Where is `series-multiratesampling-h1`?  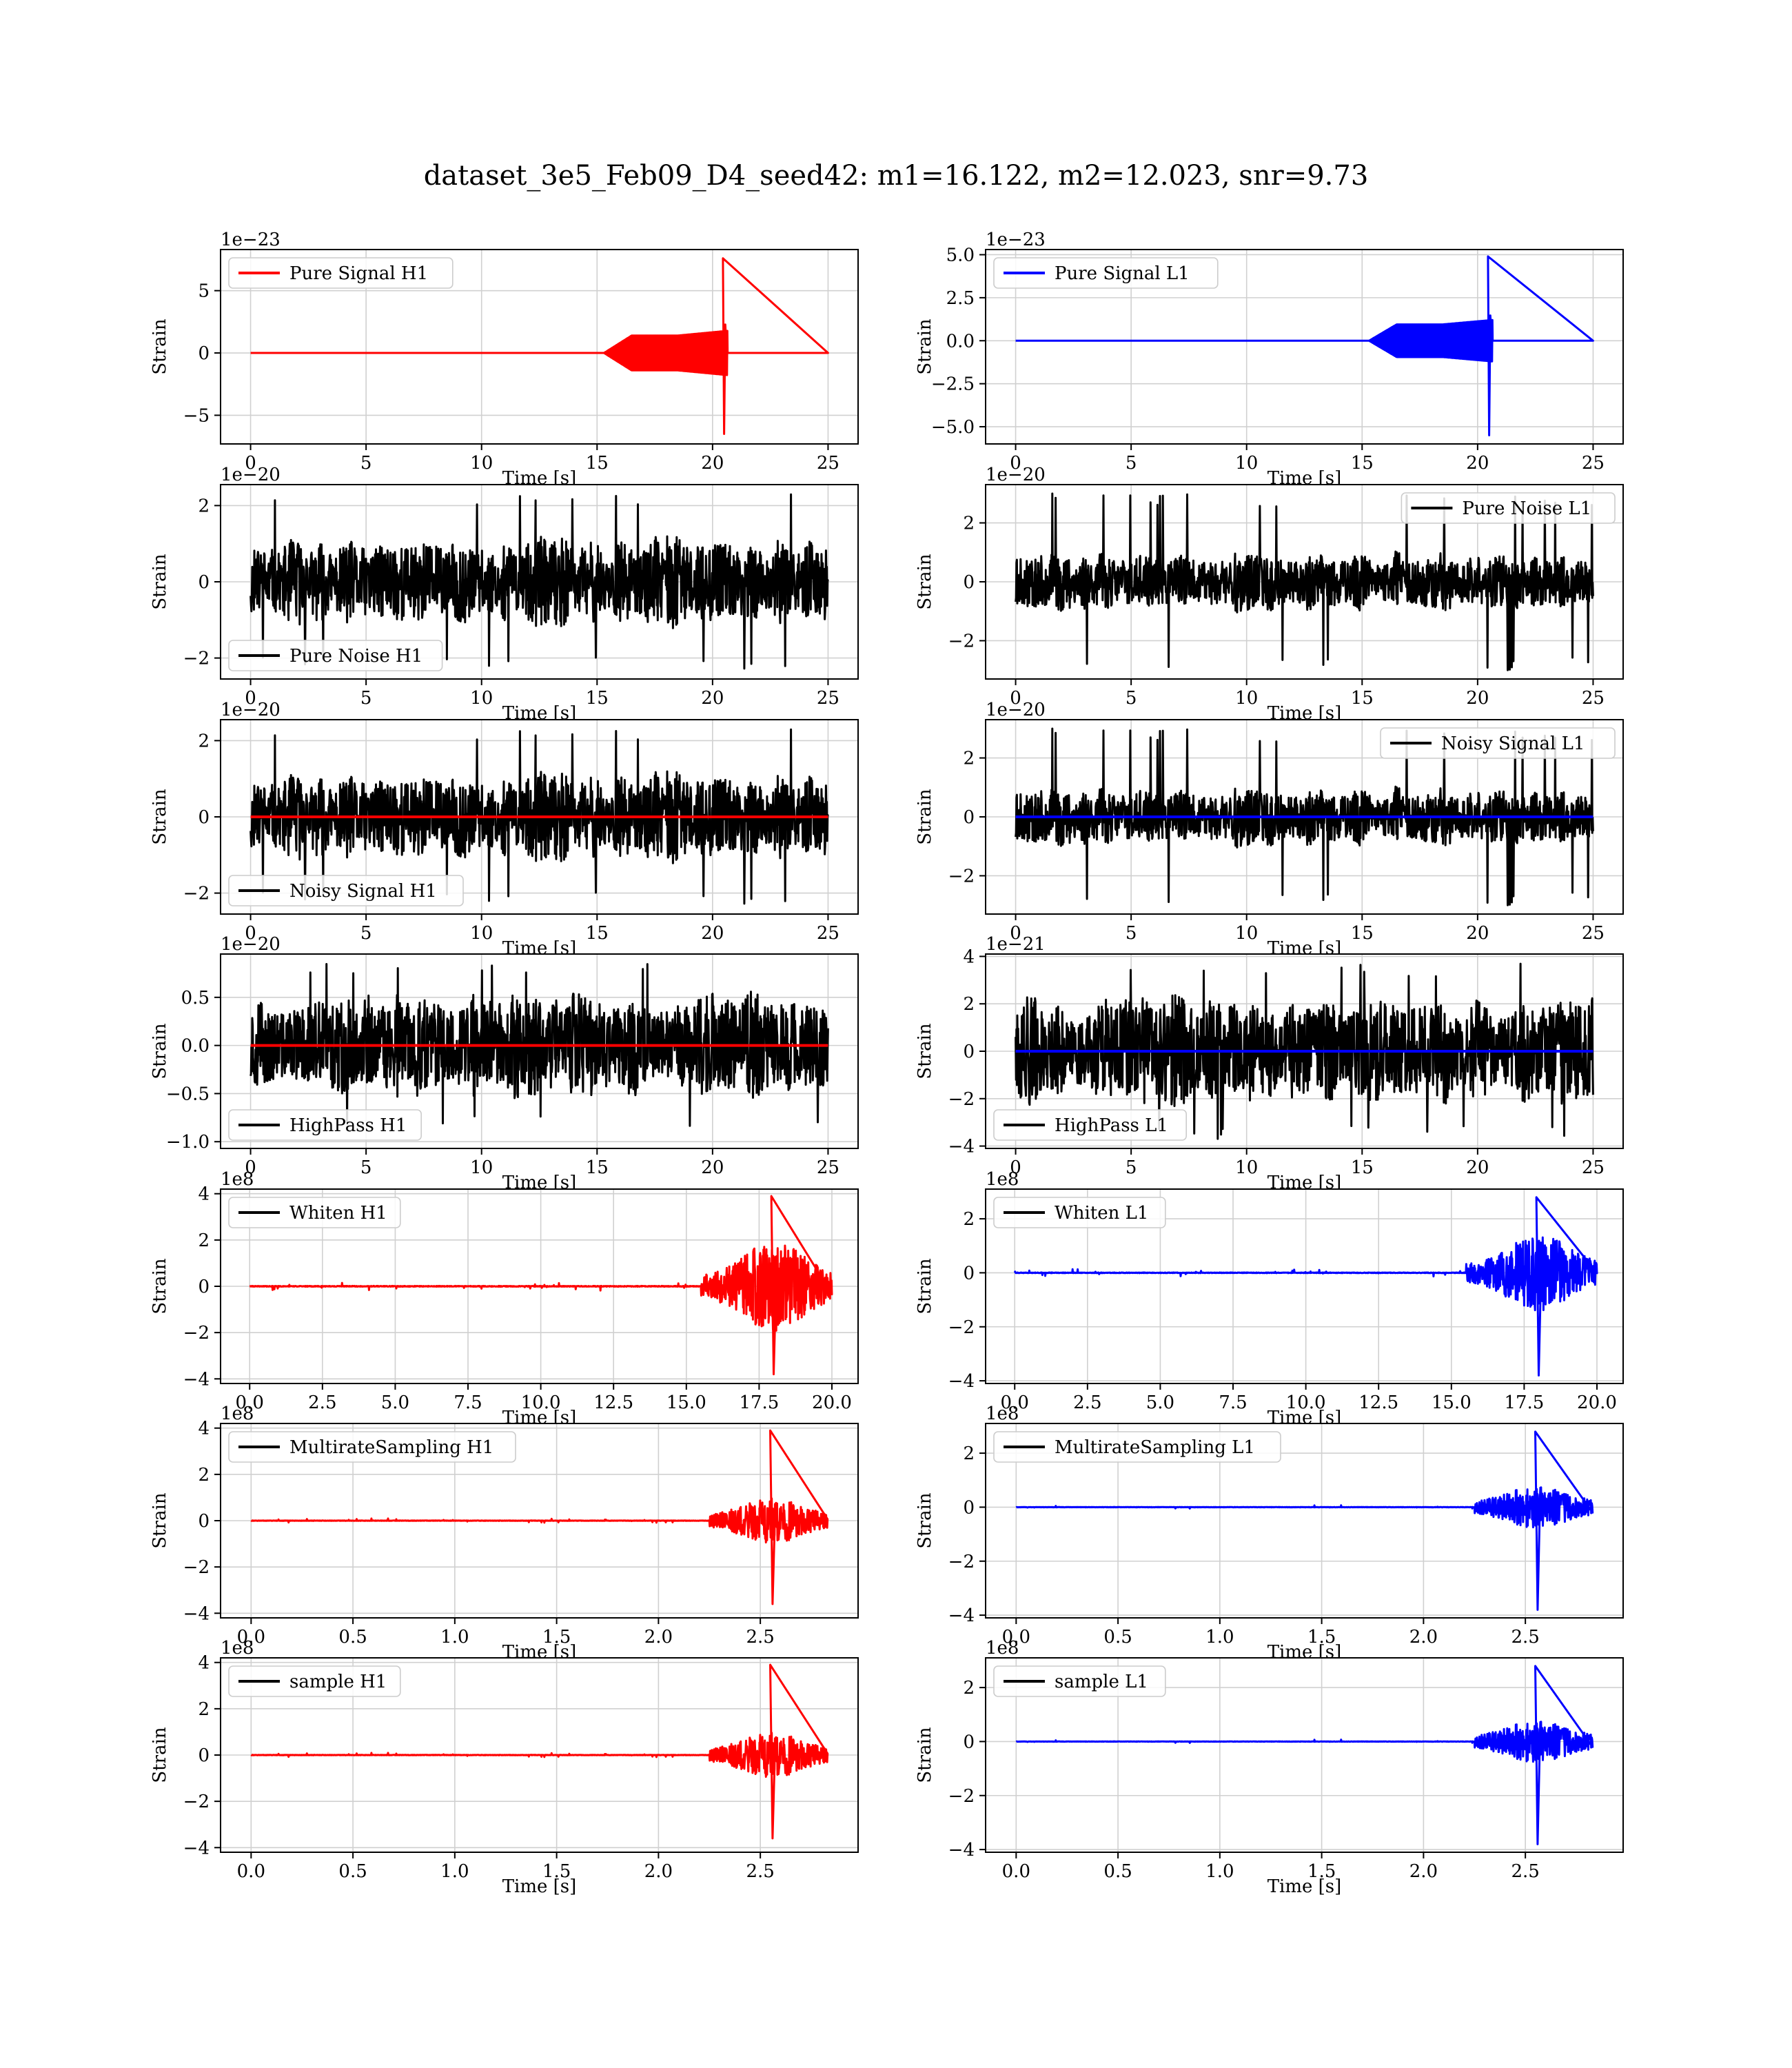 series-multiratesampling-h1 is located at coordinates (539, 1517).